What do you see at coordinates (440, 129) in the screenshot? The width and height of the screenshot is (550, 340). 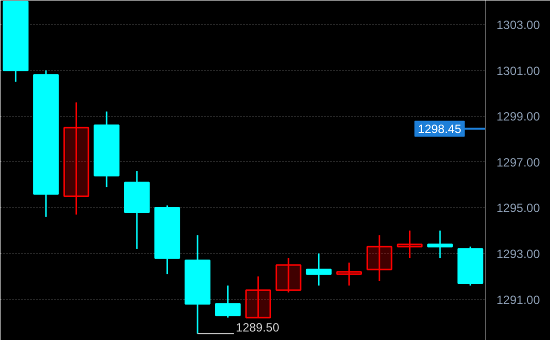 I see `ref-line-label: 1298.45` at bounding box center [440, 129].